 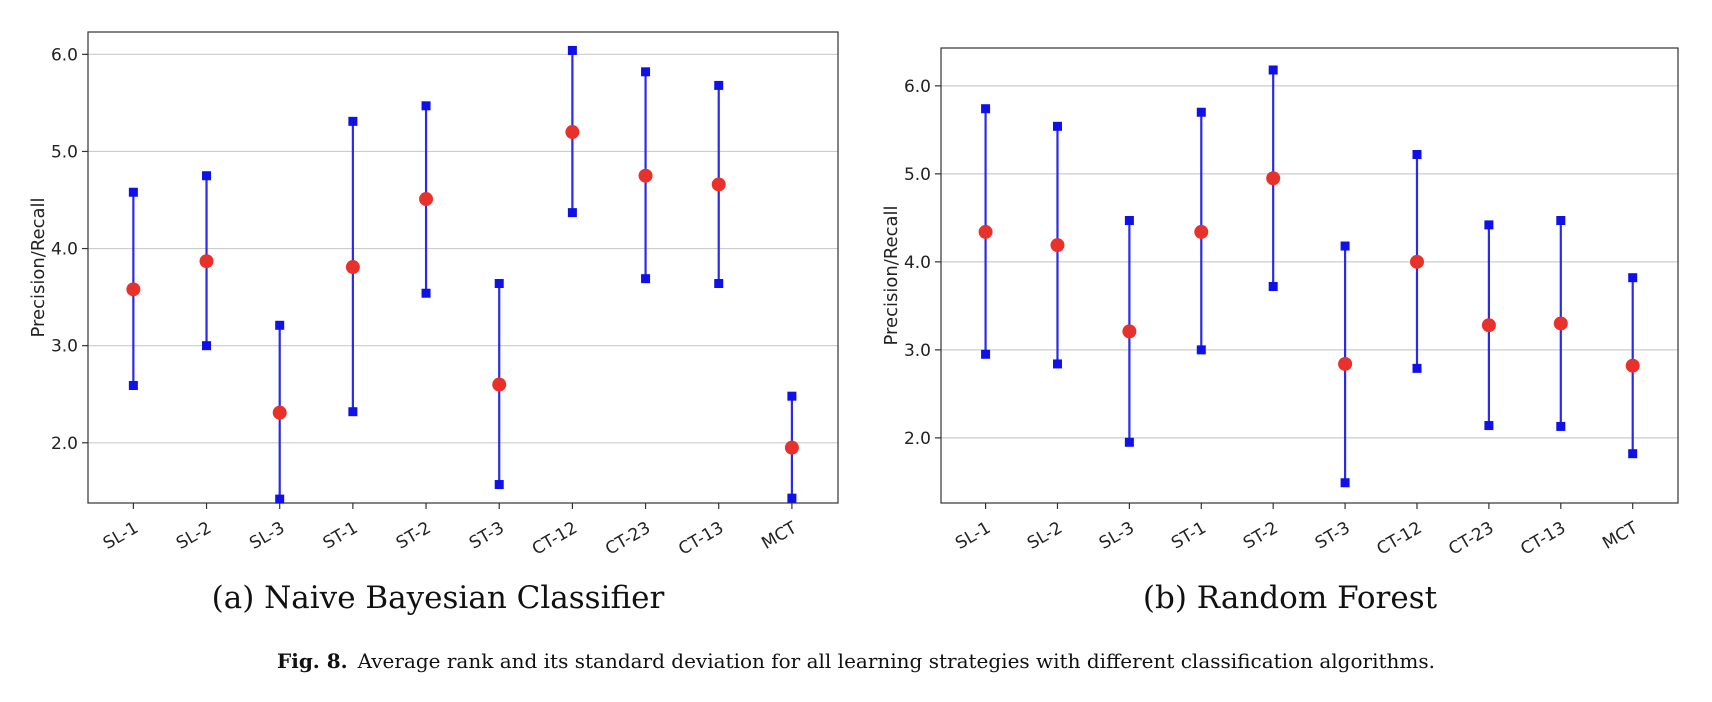 What do you see at coordinates (1290, 598) in the screenshot?
I see `subplot-title-b: (b) Random Forest` at bounding box center [1290, 598].